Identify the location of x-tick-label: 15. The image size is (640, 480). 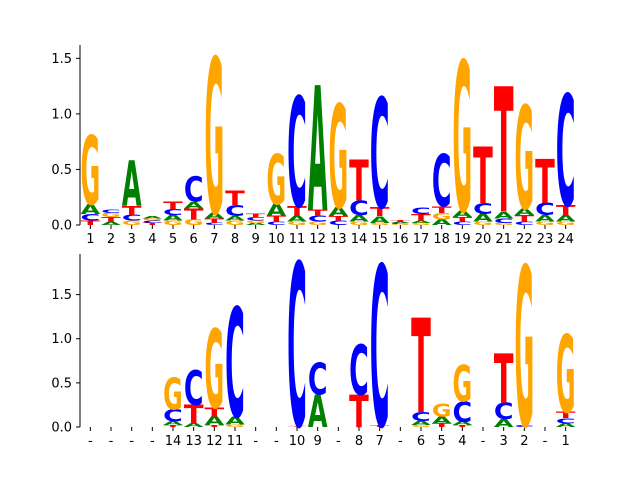
(379, 239).